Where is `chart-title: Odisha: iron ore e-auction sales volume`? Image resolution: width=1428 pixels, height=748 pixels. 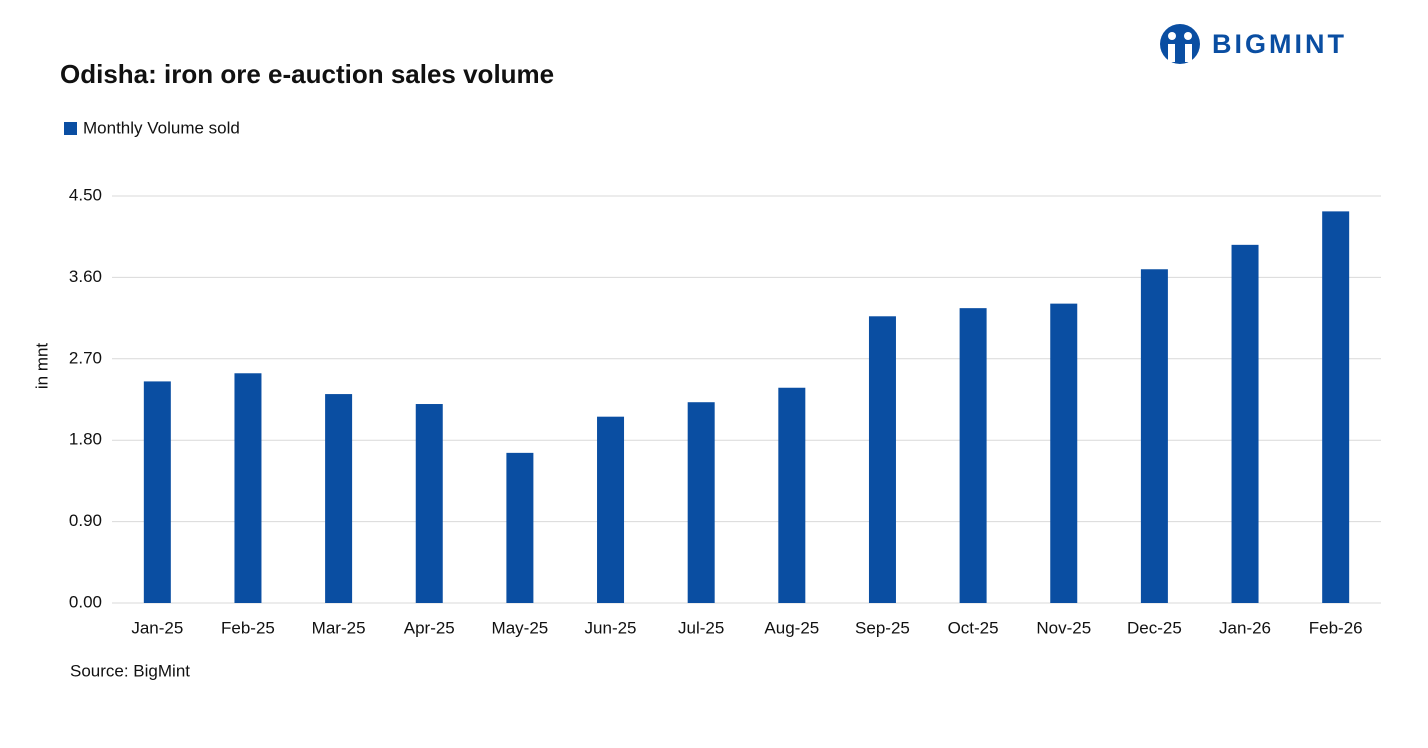
chart-title: Odisha: iron ore e-auction sales volume is located at coordinates (307, 74).